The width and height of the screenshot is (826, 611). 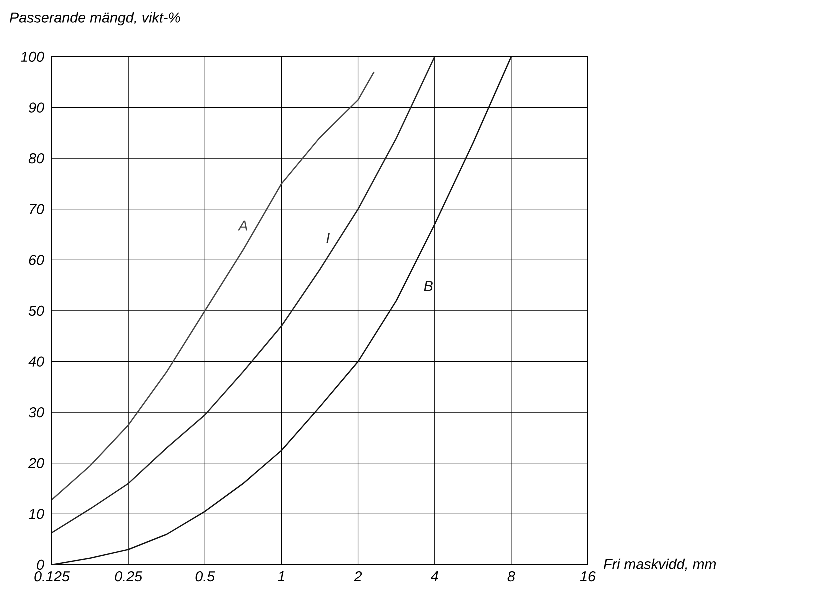 What do you see at coordinates (512, 576) in the screenshot?
I see `x-tick-label: 8` at bounding box center [512, 576].